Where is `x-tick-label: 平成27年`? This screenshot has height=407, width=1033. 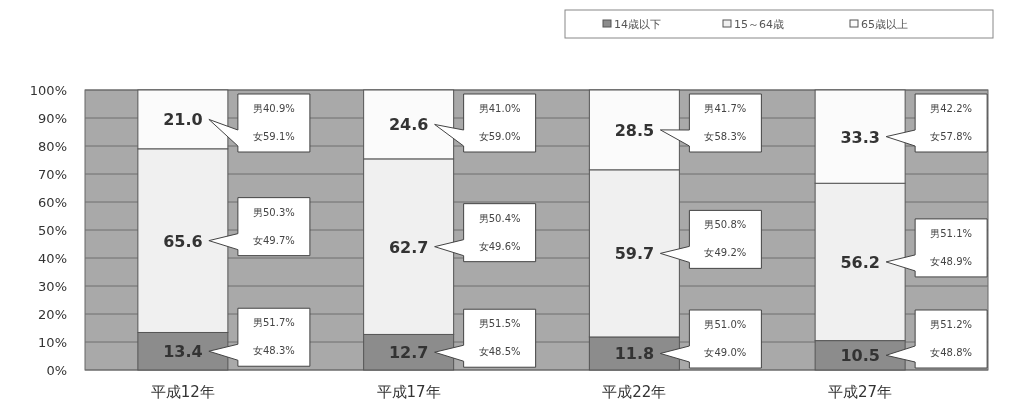 x-tick-label: 平成27年 is located at coordinates (860, 392).